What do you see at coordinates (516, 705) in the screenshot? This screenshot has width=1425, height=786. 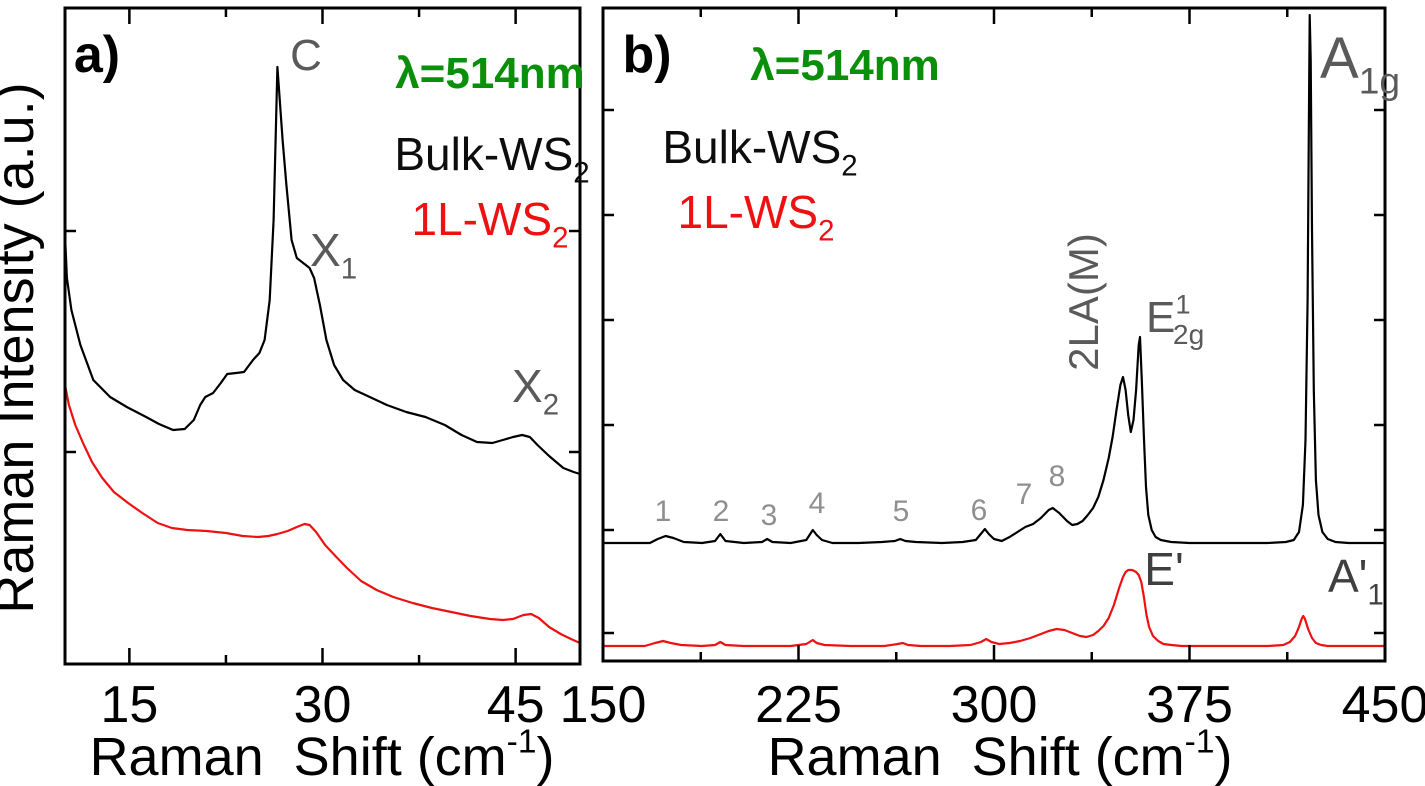 I see `x-tick-label-45: 45` at bounding box center [516, 705].